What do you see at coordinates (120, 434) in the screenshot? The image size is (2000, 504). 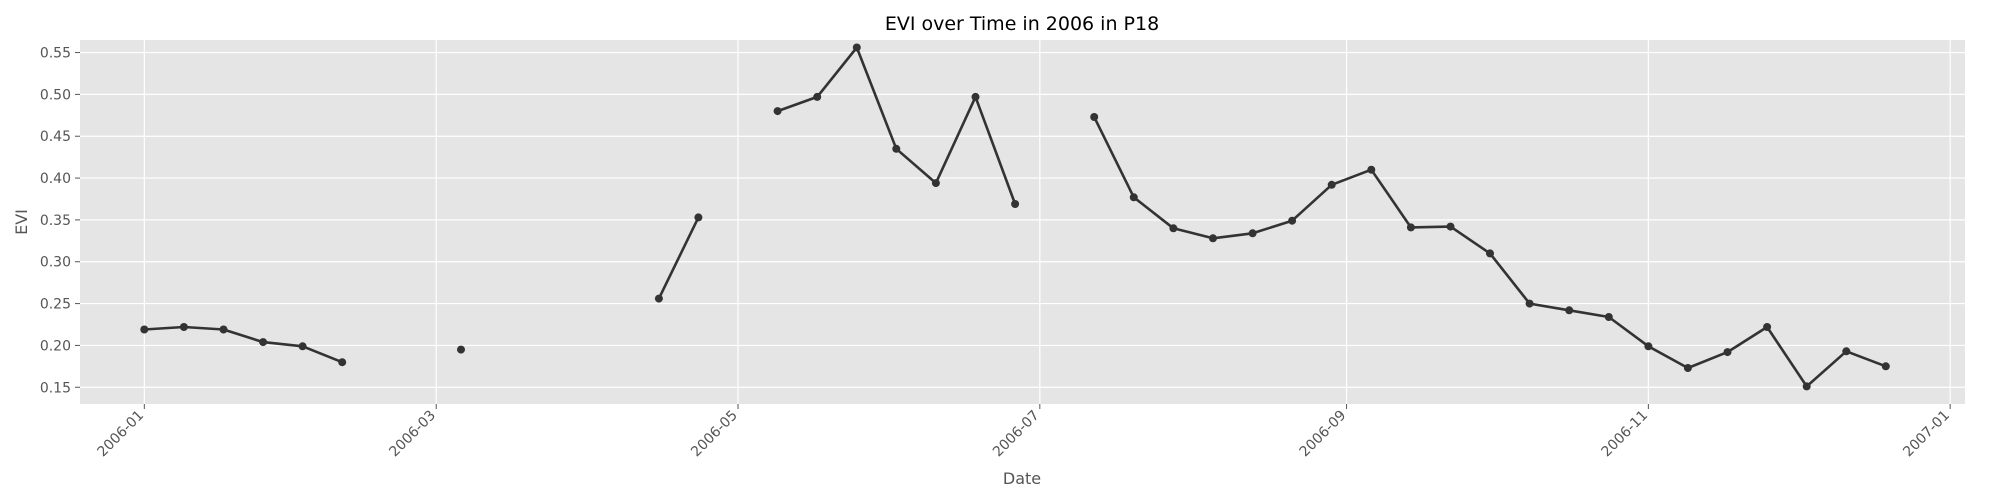 I see `x-tick-label: 2006-01` at bounding box center [120, 434].